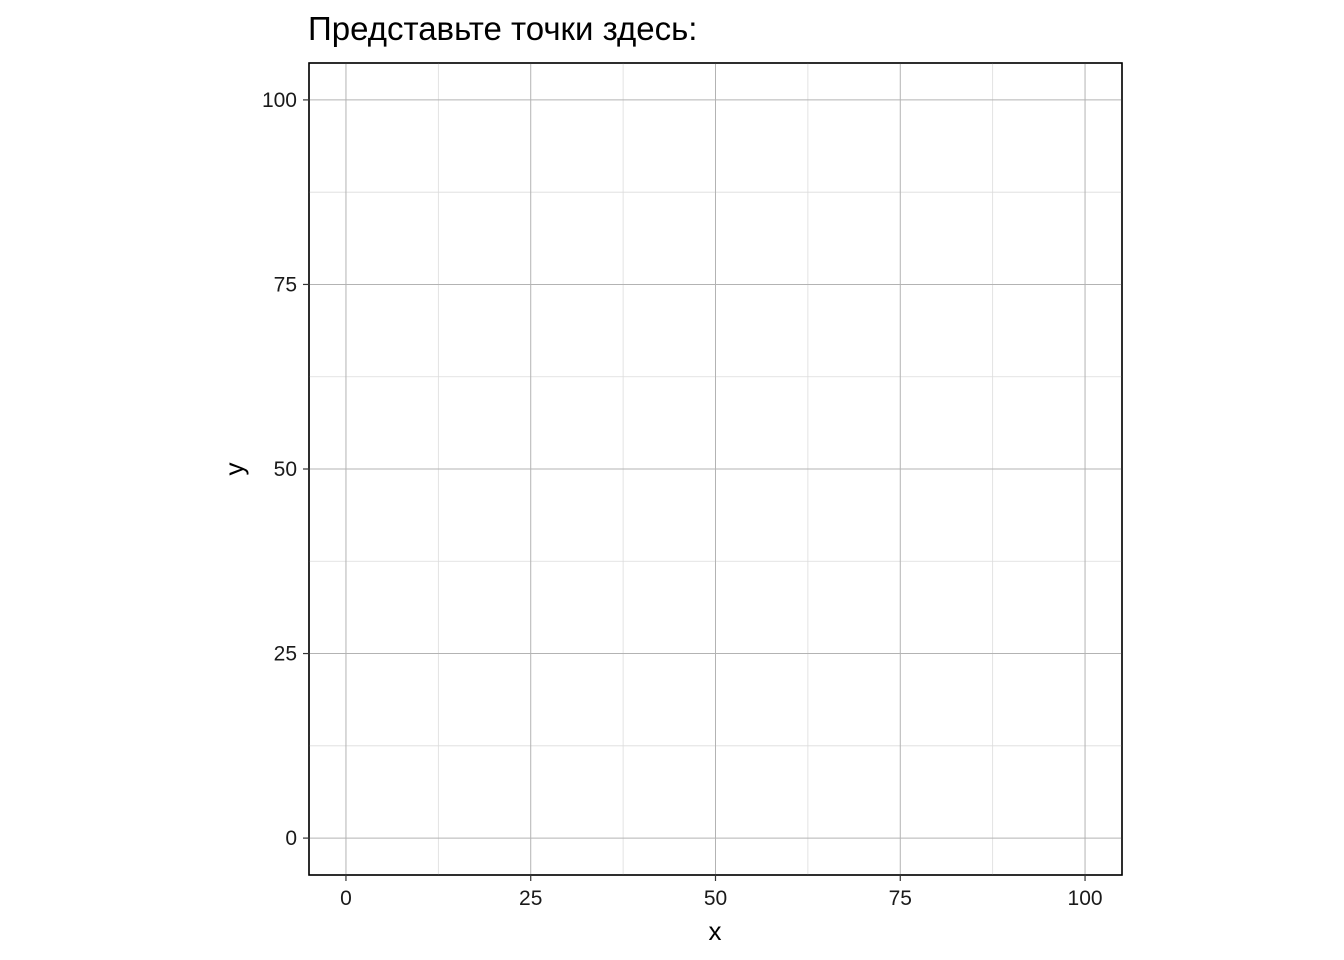  What do you see at coordinates (291, 838) in the screenshot?
I see `y-tick-label: 0` at bounding box center [291, 838].